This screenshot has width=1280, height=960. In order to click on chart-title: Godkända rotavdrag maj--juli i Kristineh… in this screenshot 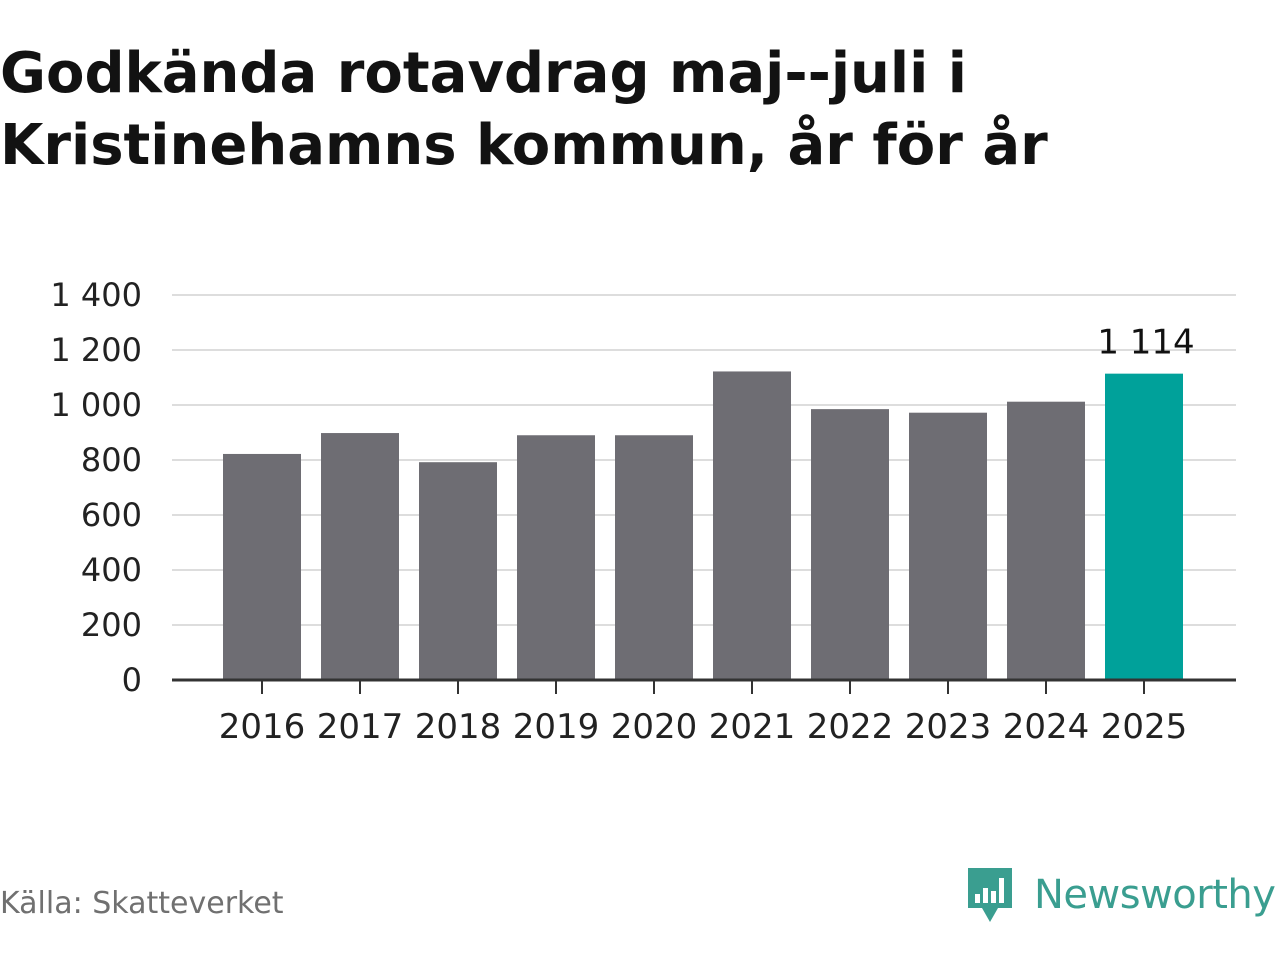, I will do `click(635, 110)`.